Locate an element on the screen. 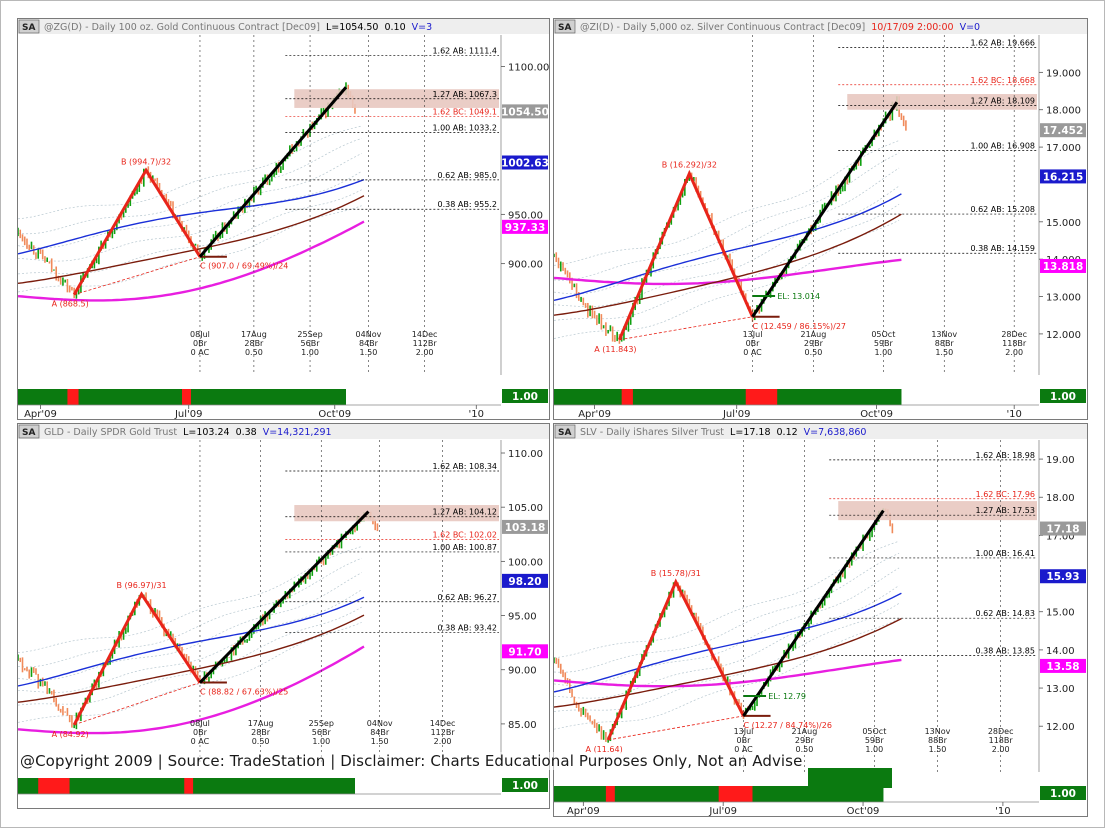 The height and width of the screenshot is (828, 1105). ma-value-badge: 937.33 is located at coordinates (525, 228).